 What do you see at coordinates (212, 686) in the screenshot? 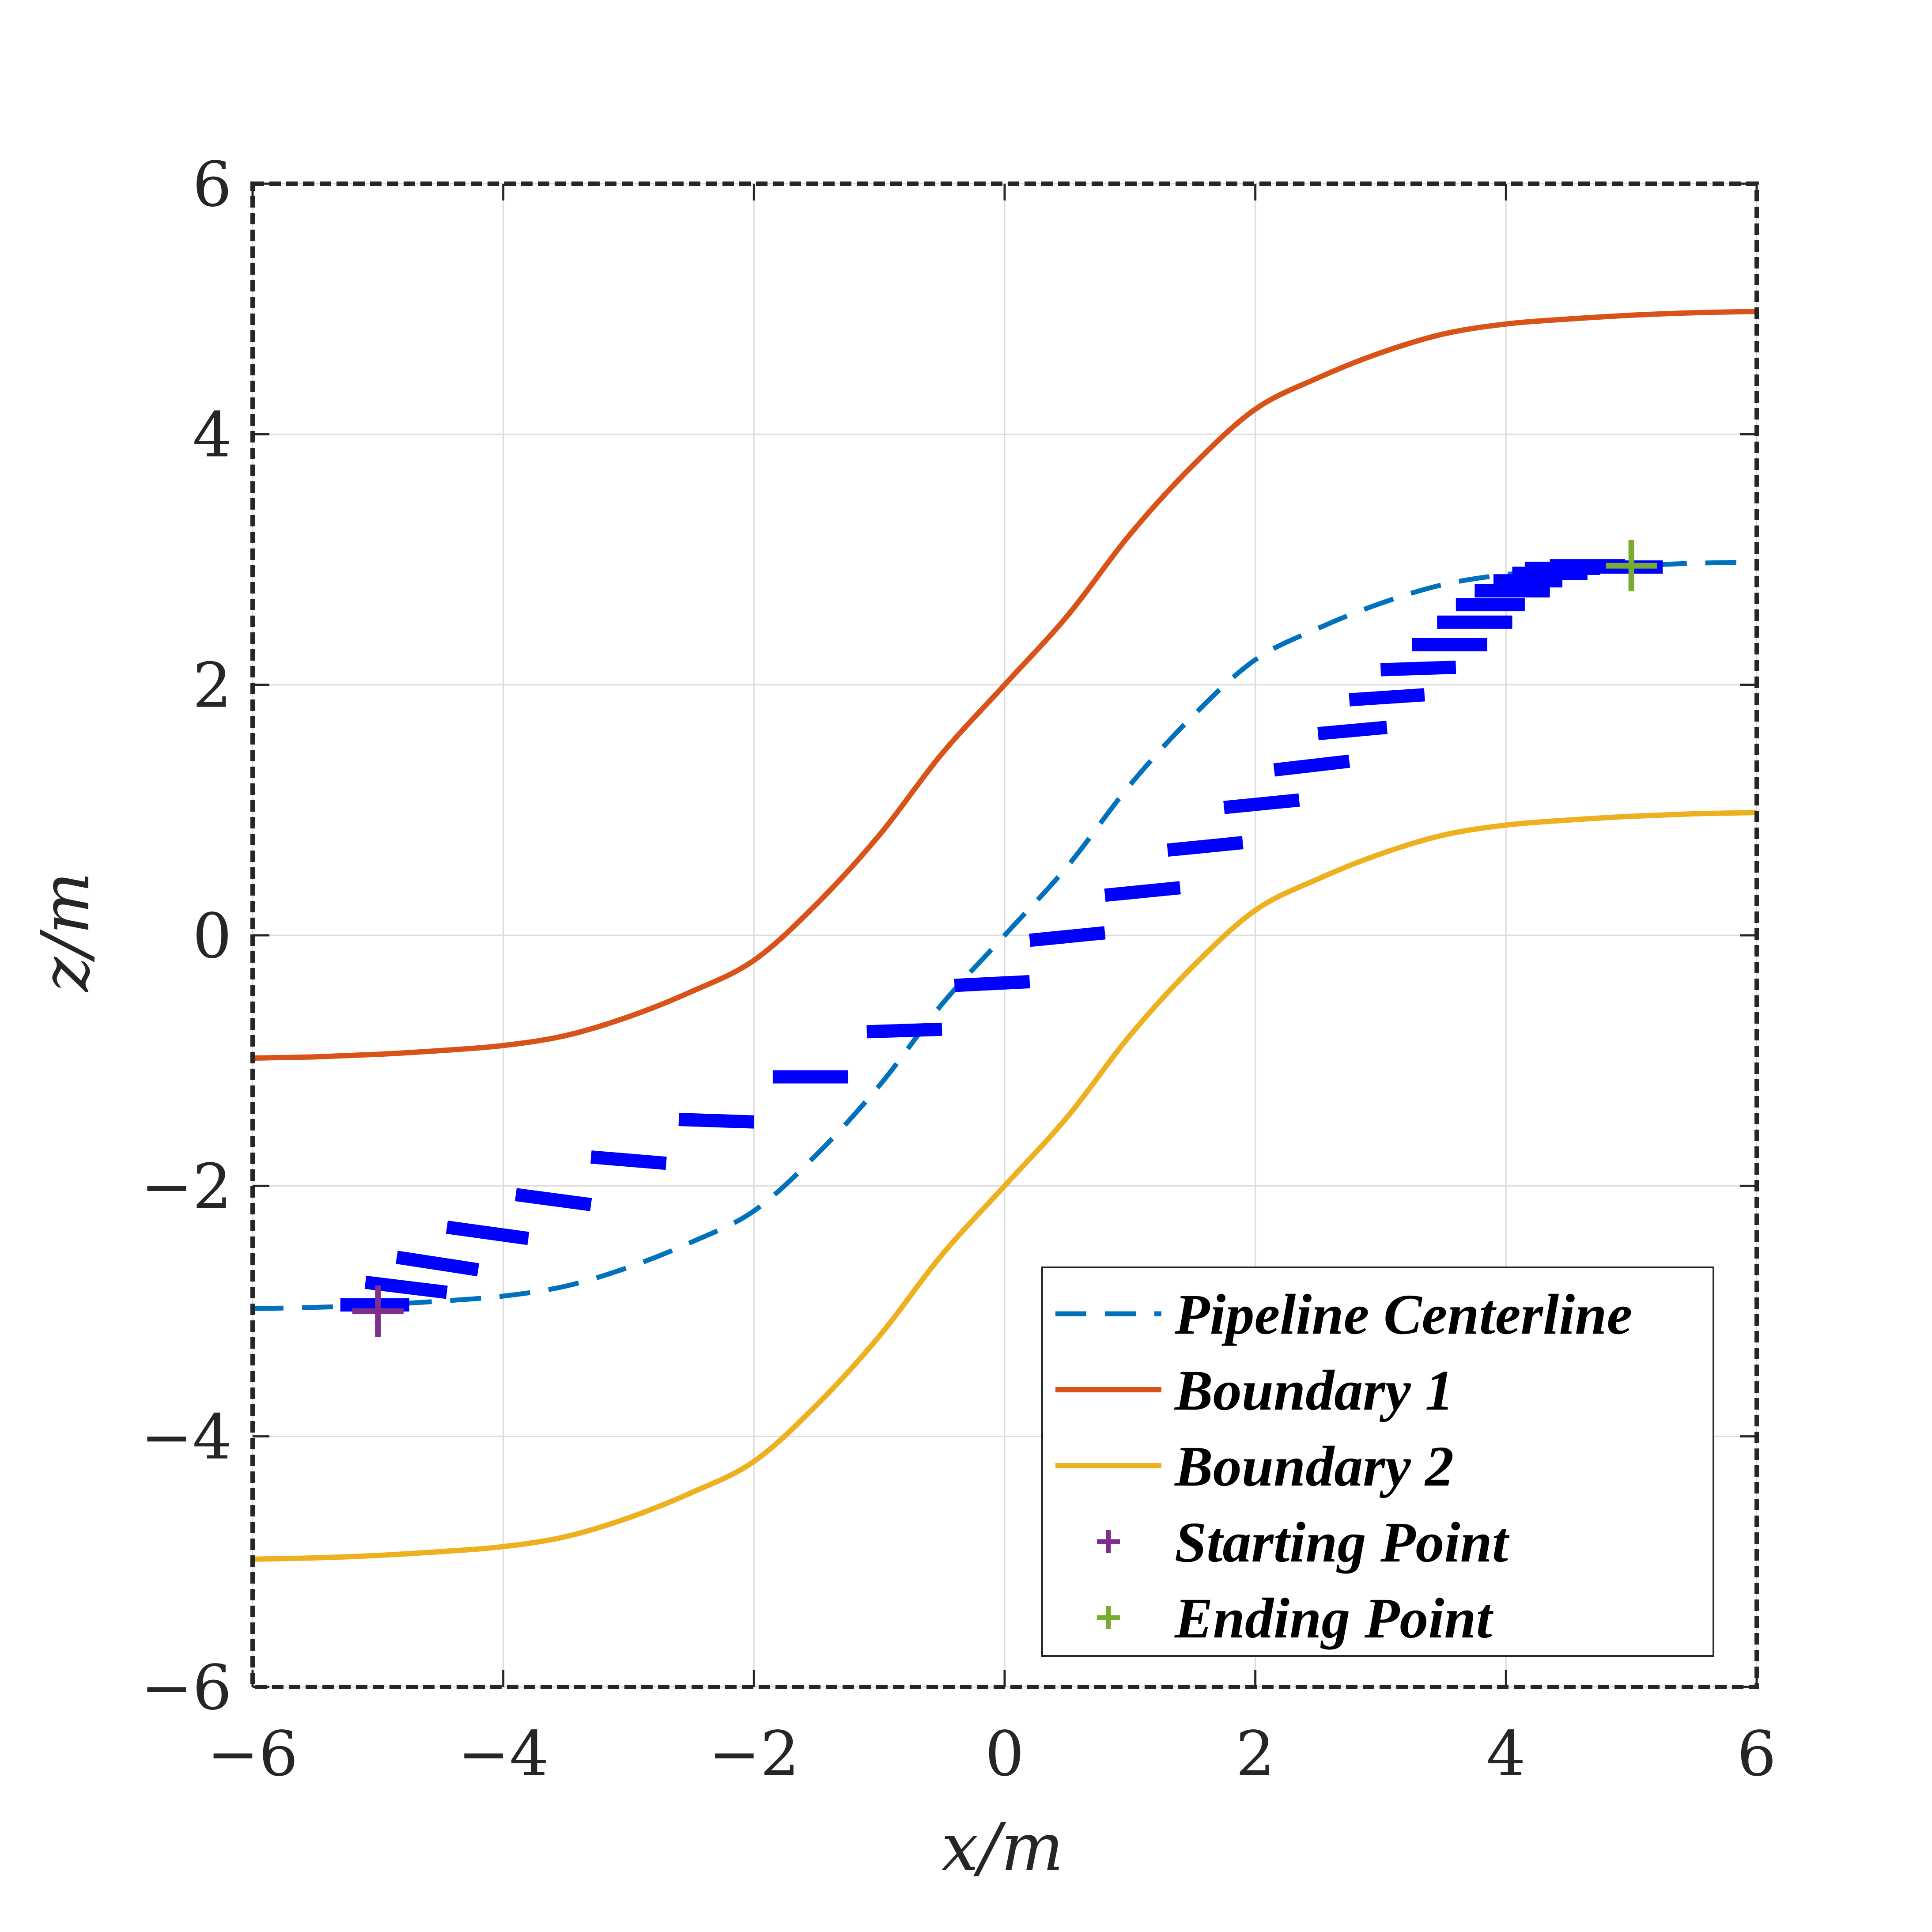
I see `y-tick-label: 2` at bounding box center [212, 686].